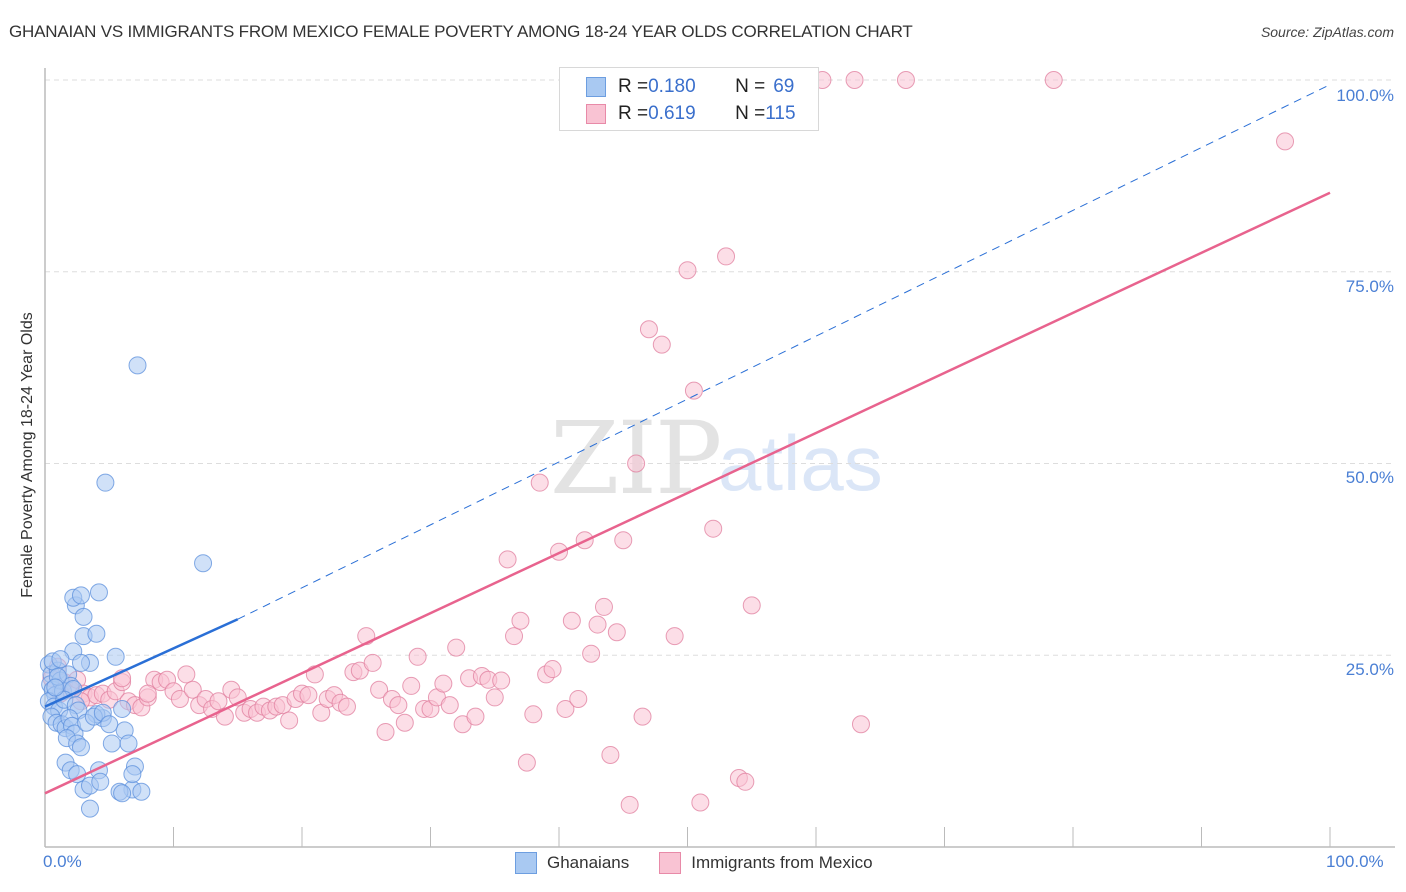 The image size is (1406, 892). I want to click on legend-item-ghanaians: Ghanaians, so click(572, 863).